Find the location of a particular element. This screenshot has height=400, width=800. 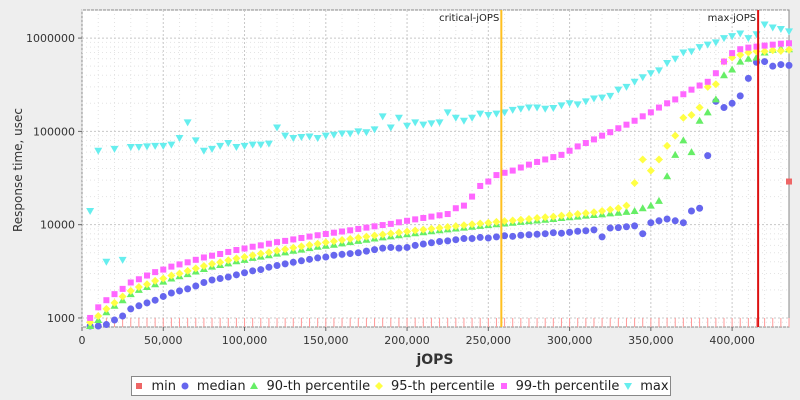

legend-item: 99-th percentile is located at coordinates (558, 386).